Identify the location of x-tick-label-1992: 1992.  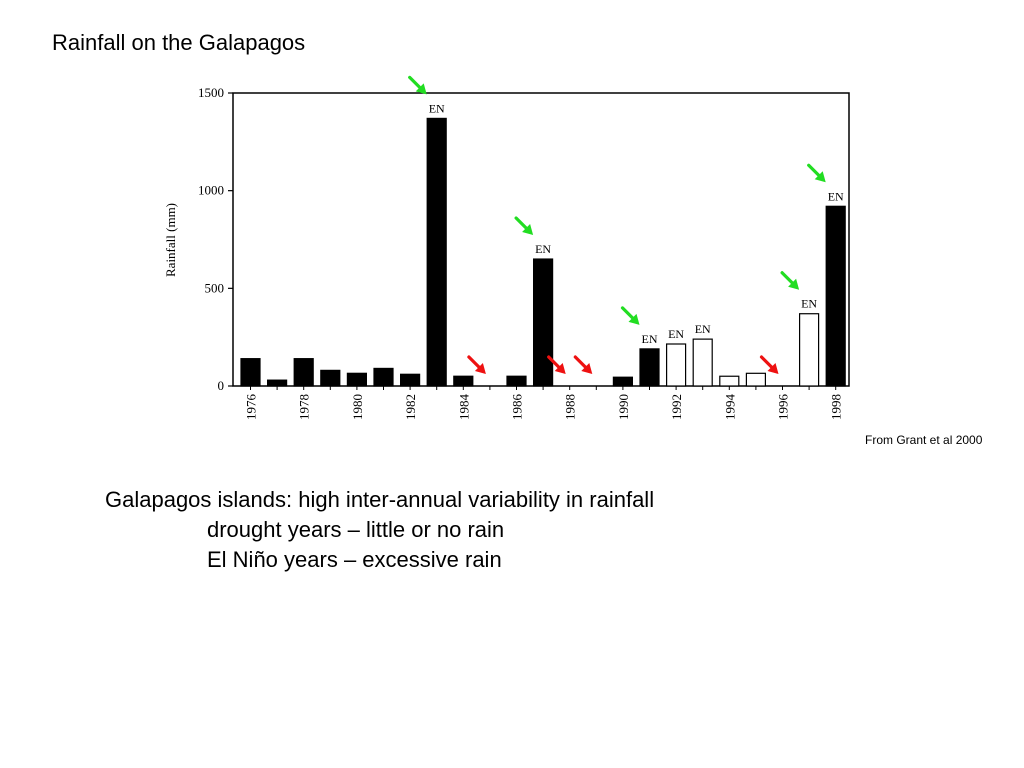
(676, 407).